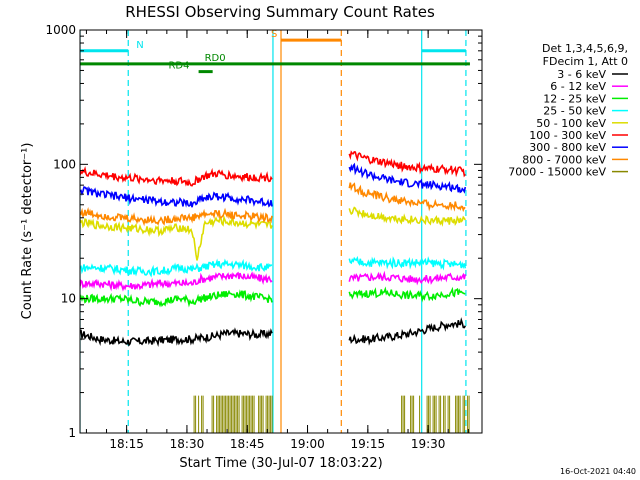 The height and width of the screenshot is (480, 640). I want to click on x-tick-label: 18:15, so click(126, 444).